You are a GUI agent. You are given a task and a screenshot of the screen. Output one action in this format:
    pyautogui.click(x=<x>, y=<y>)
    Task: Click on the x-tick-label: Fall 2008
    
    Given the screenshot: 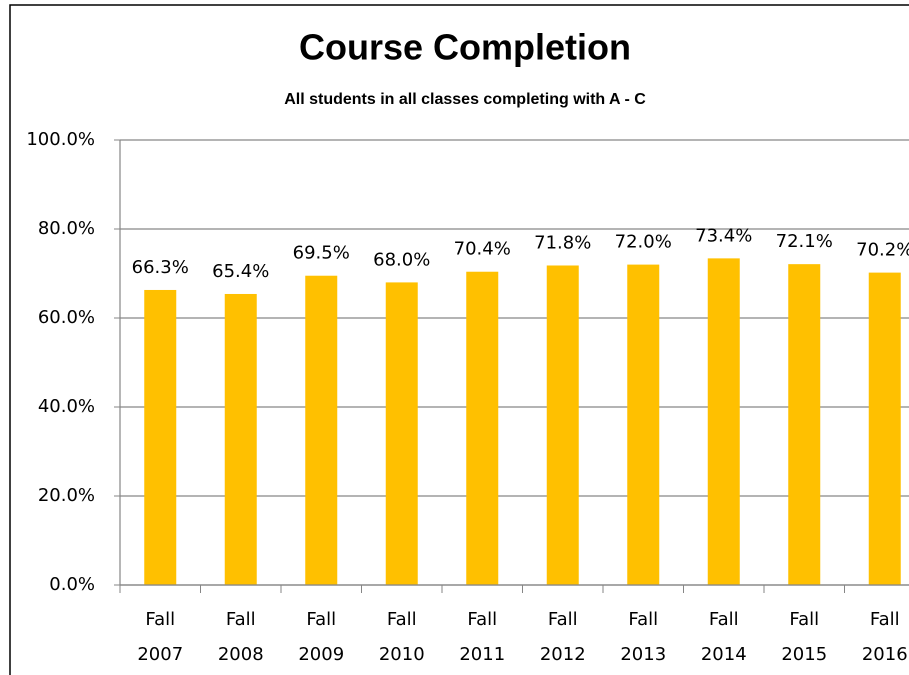 What is the action you would take?
    pyautogui.click(x=241, y=637)
    